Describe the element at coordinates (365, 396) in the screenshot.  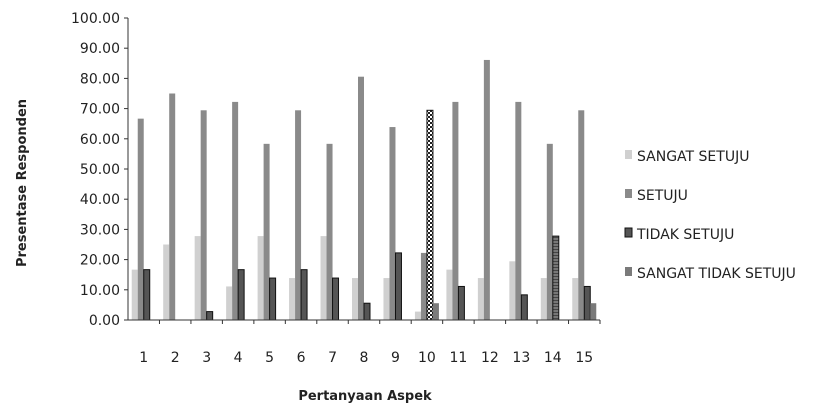
I see `x-axis-title: Pertanyaan Aspek` at that location.